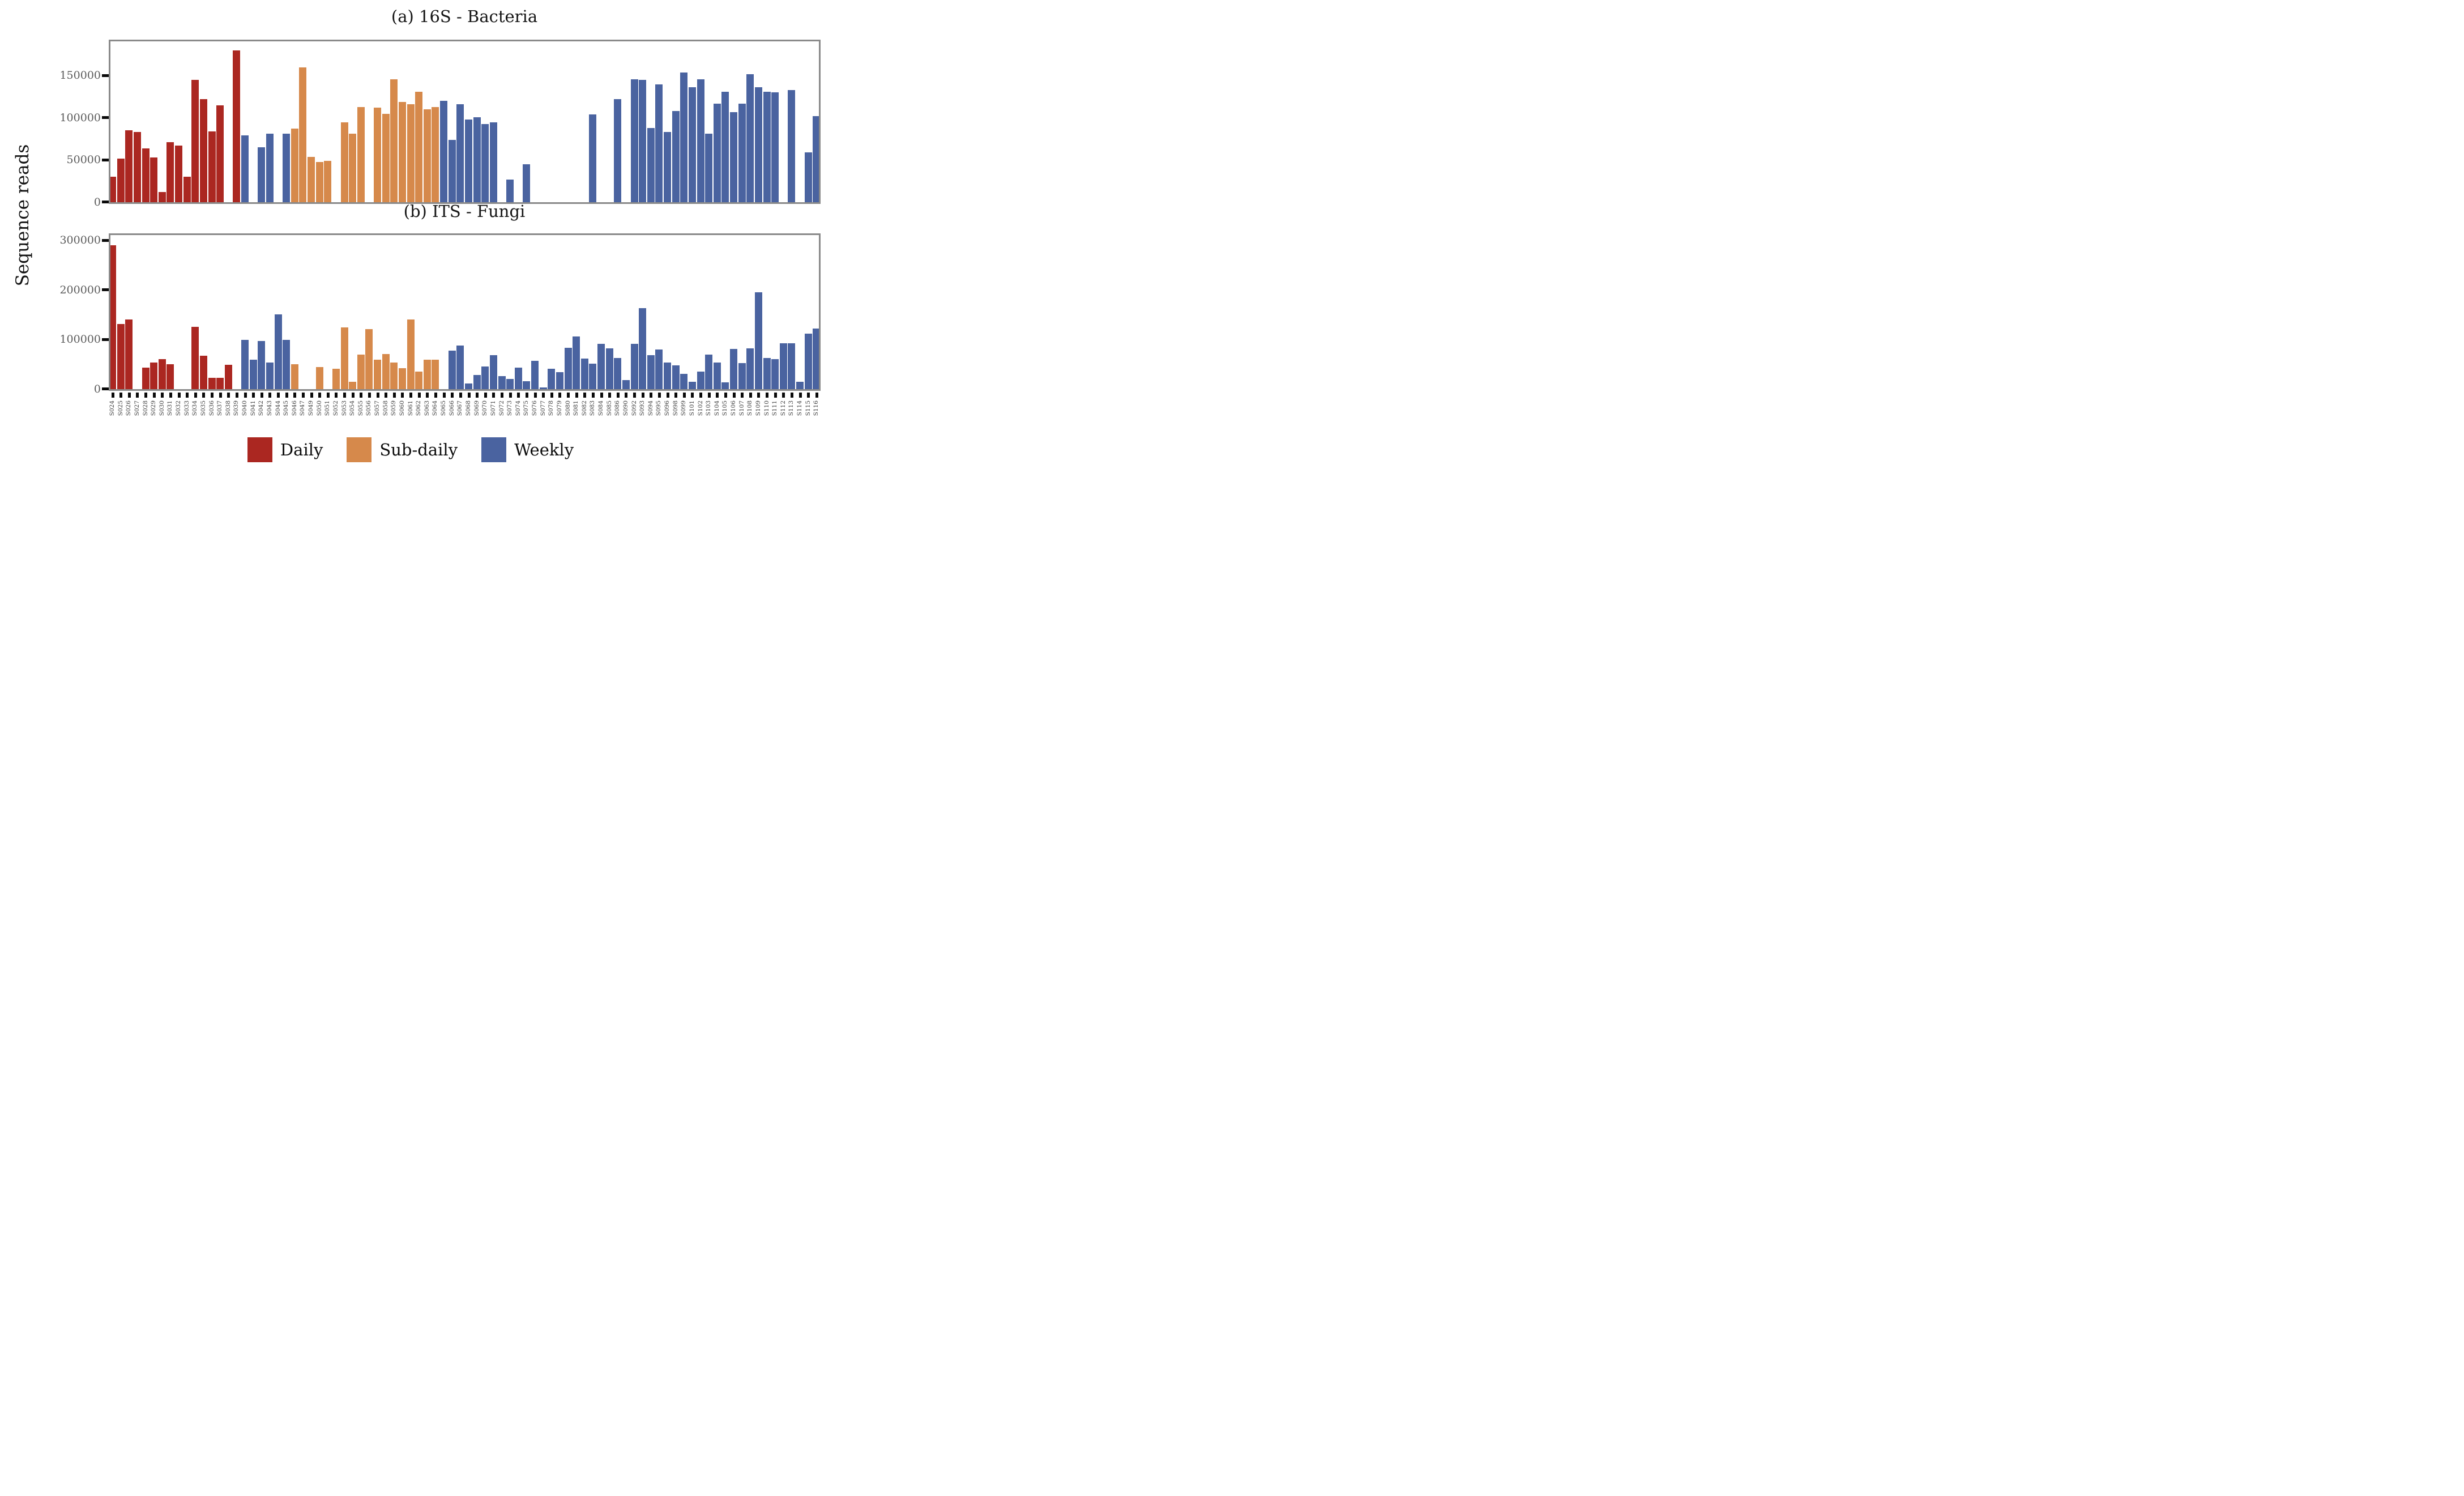 The image size is (2464, 1496). Describe the element at coordinates (775, 374) in the screenshot. I see `bar-S111-b` at that location.